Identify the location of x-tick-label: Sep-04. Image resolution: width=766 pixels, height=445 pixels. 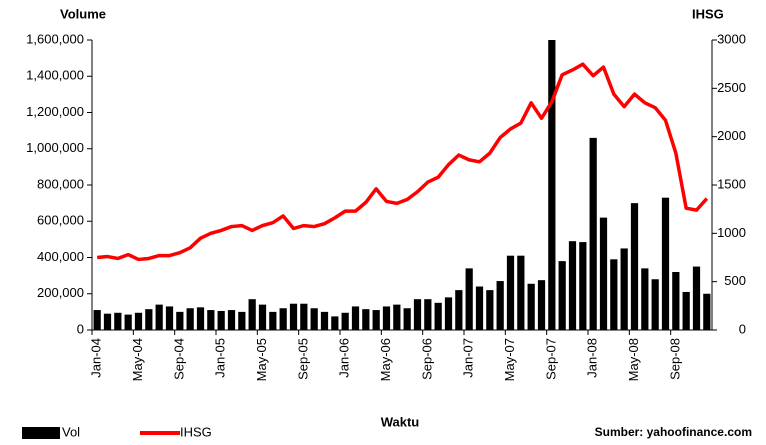
(178, 359).